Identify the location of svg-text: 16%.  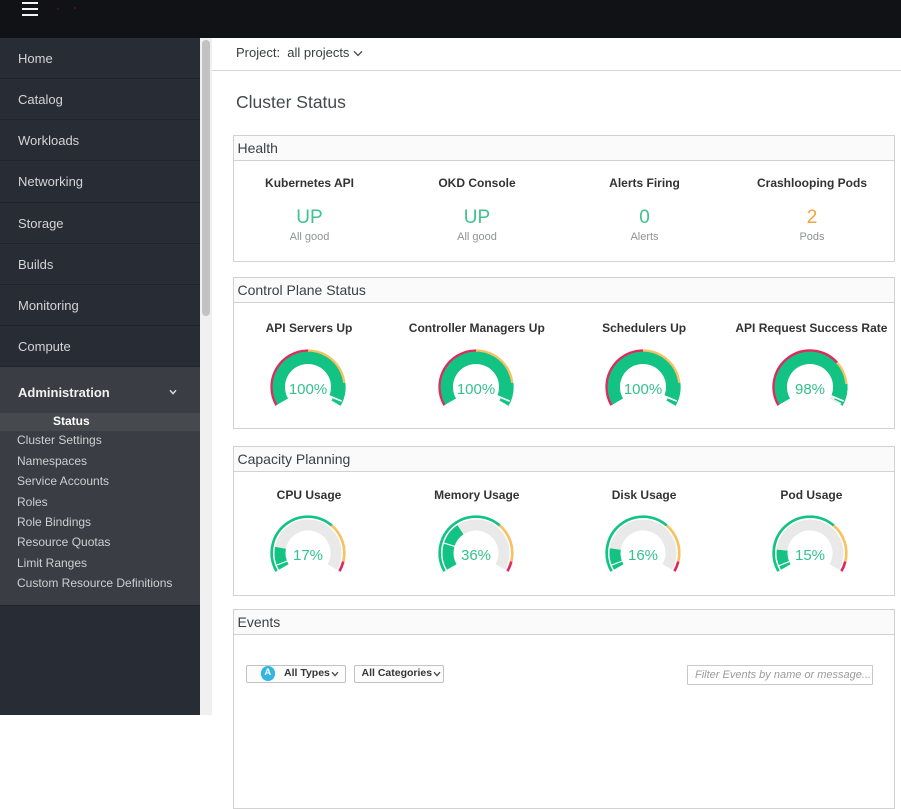
(643, 554).